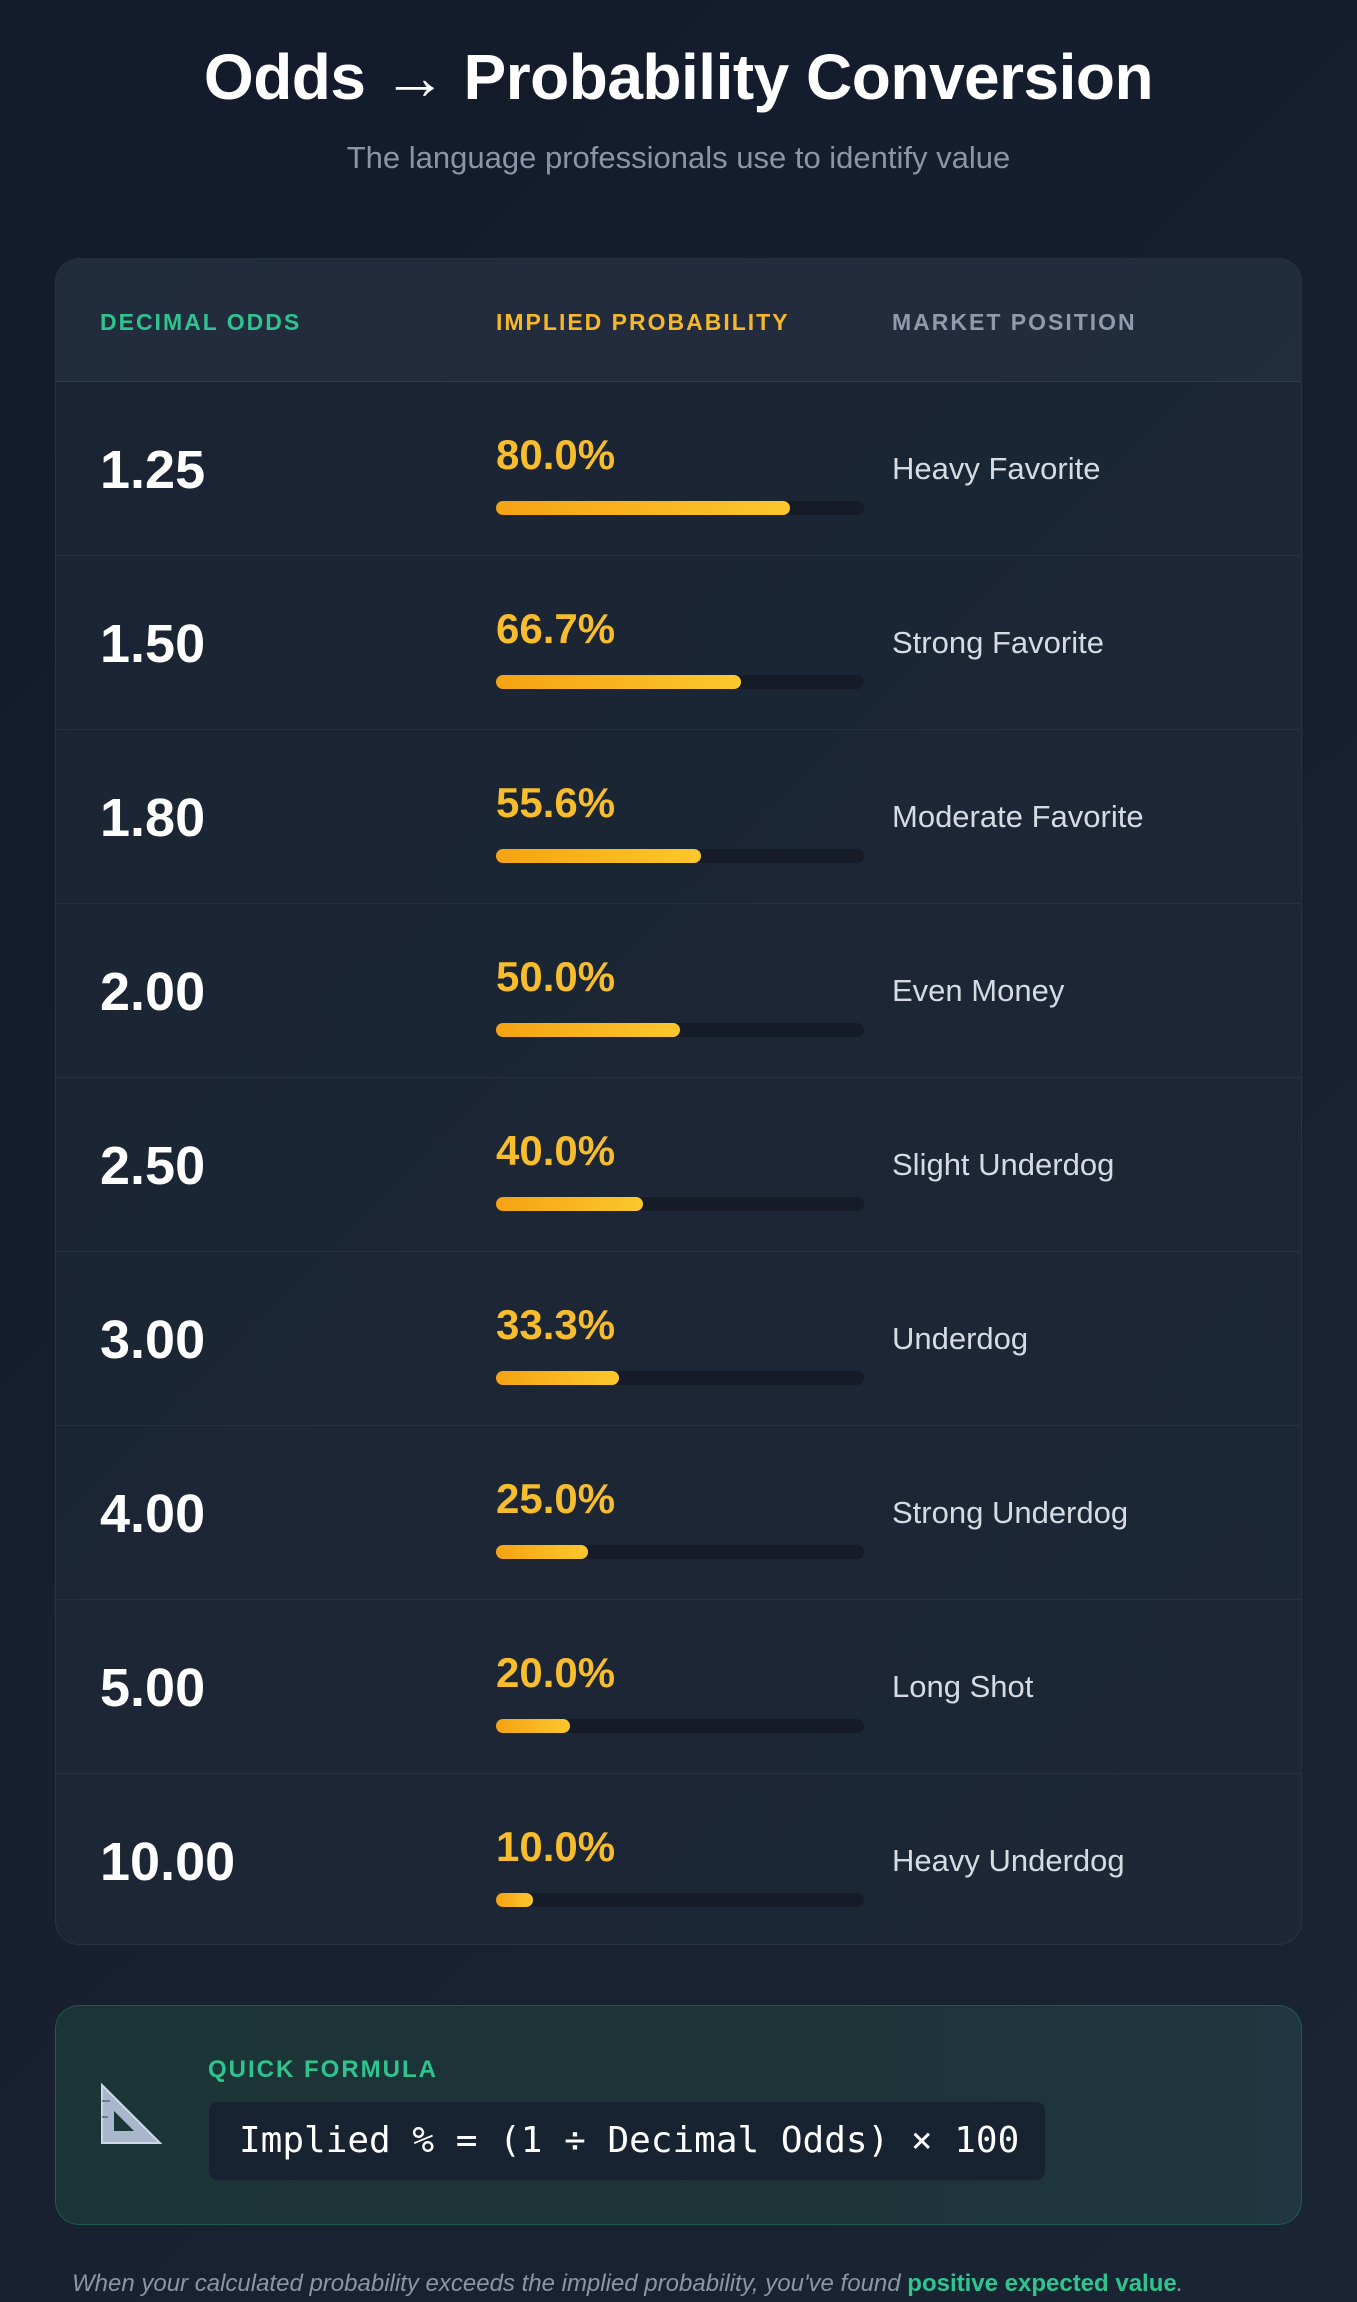  I want to click on formula-label: QUICK FORMULA, so click(323, 2069).